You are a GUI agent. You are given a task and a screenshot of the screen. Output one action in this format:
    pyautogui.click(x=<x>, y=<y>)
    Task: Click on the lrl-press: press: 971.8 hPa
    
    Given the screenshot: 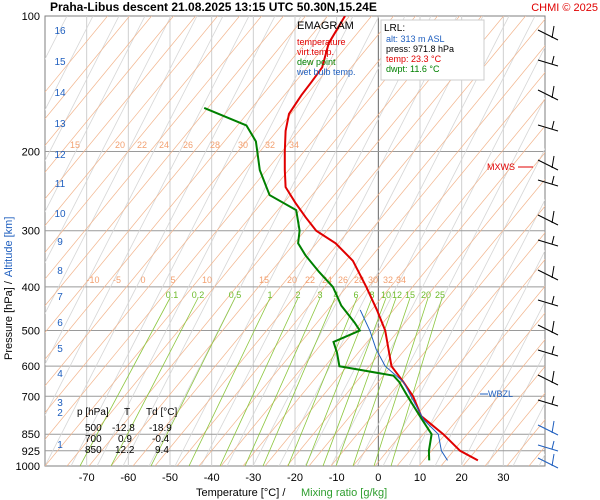 What is the action you would take?
    pyautogui.click(x=420, y=49)
    